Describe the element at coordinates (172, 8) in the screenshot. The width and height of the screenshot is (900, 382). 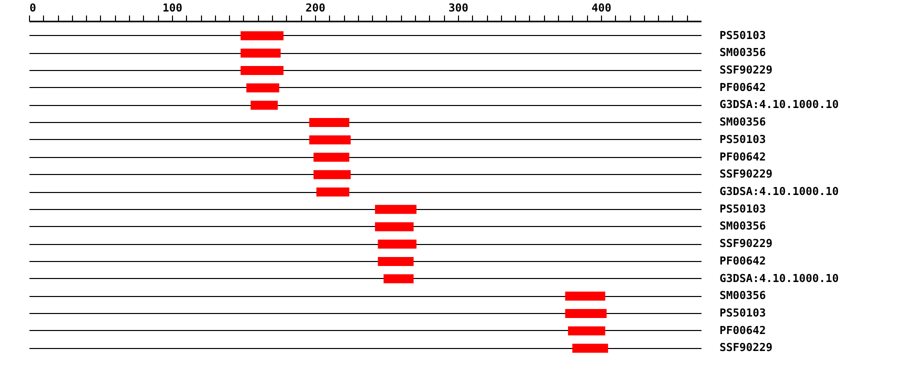
I see `x-tick-label: 100` at that location.